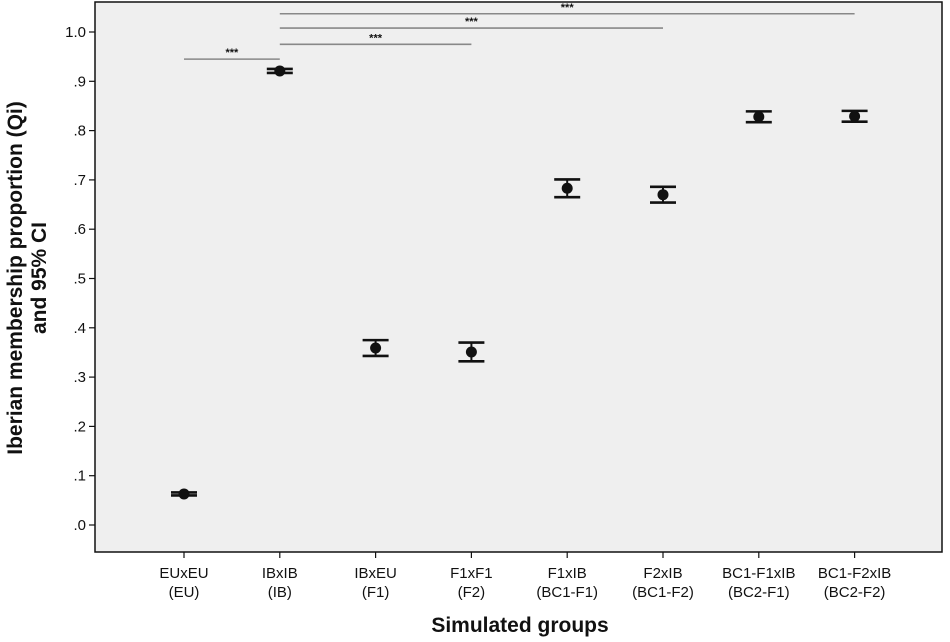  What do you see at coordinates (183, 573) in the screenshot?
I see `x-tick-label-line-1: EUxEU` at bounding box center [183, 573].